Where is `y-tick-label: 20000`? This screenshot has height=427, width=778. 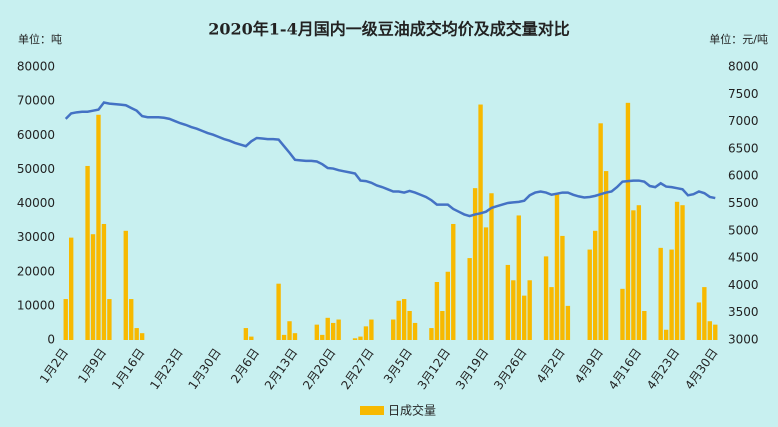
y-tick-label: 20000 is located at coordinates (36, 271).